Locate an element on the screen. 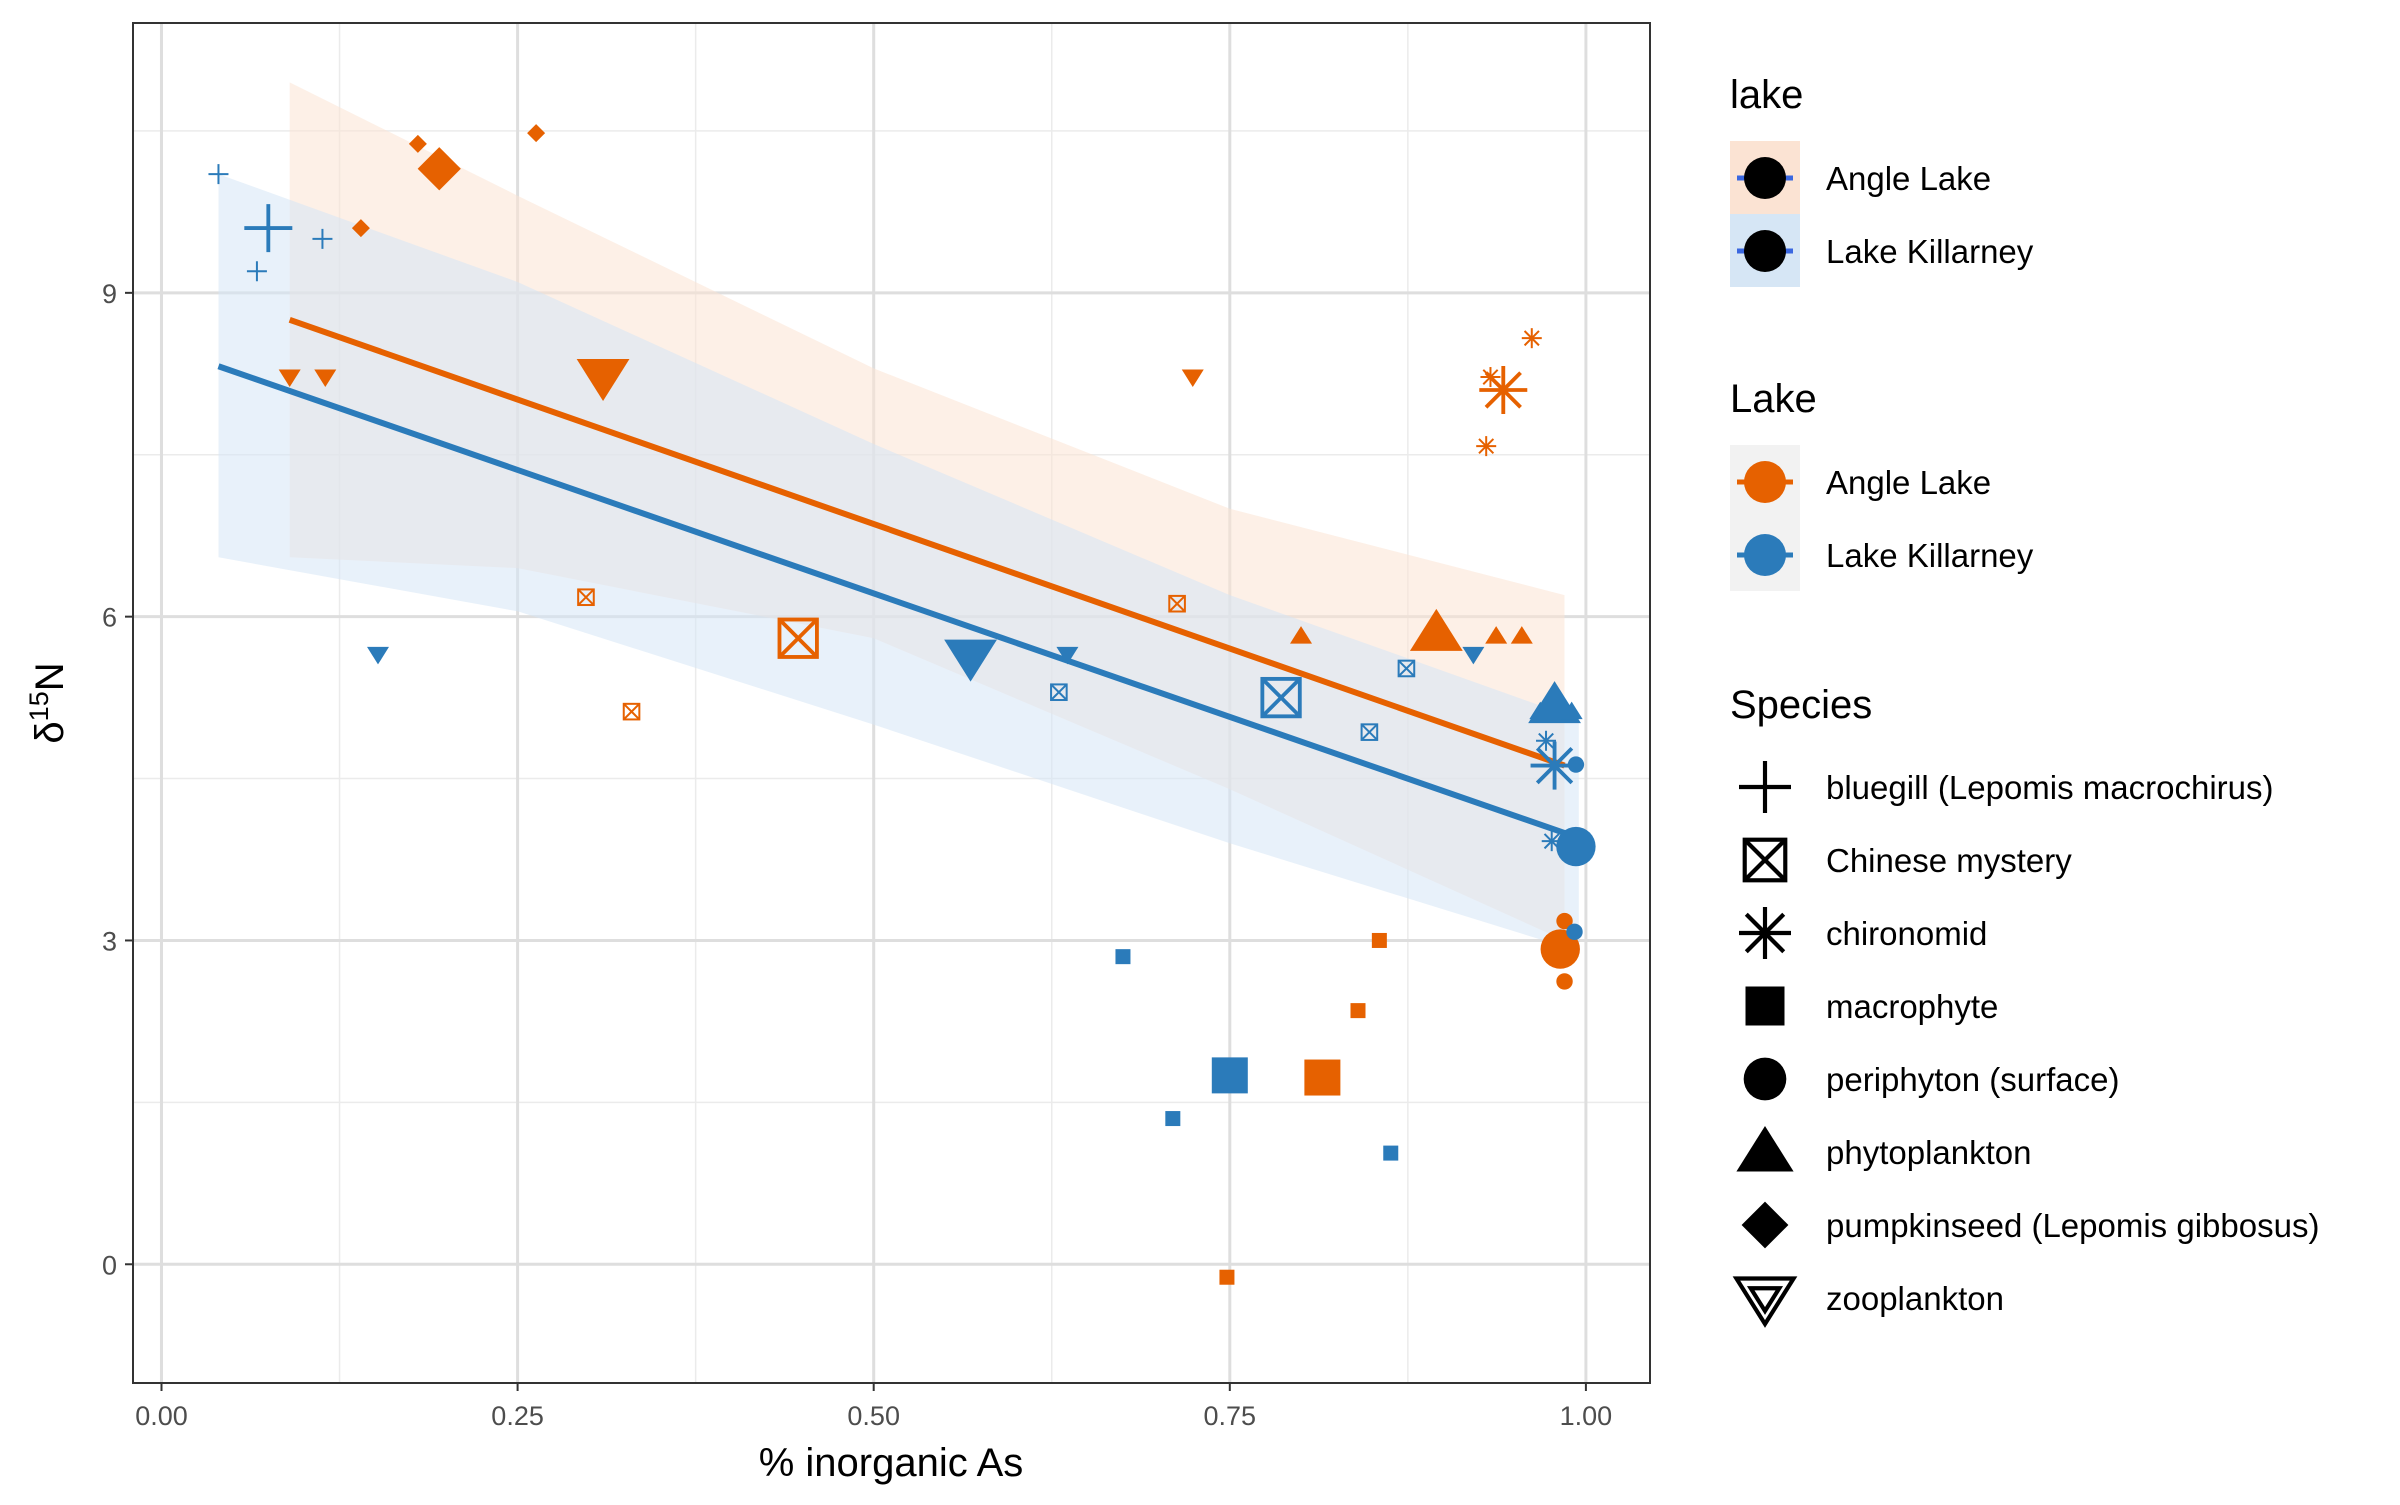 The width and height of the screenshot is (2400, 1505). legend-label: bluegill (Lepomis macrochirus) is located at coordinates (2050, 787).